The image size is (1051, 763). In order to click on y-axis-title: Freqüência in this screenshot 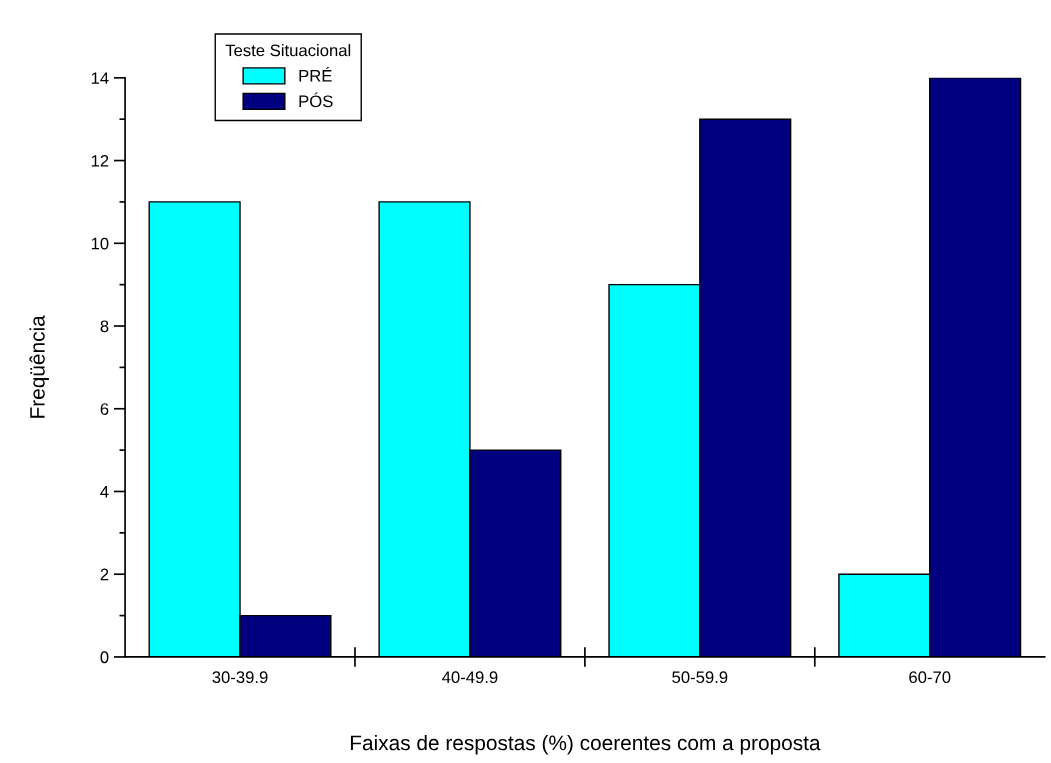, I will do `click(39, 366)`.